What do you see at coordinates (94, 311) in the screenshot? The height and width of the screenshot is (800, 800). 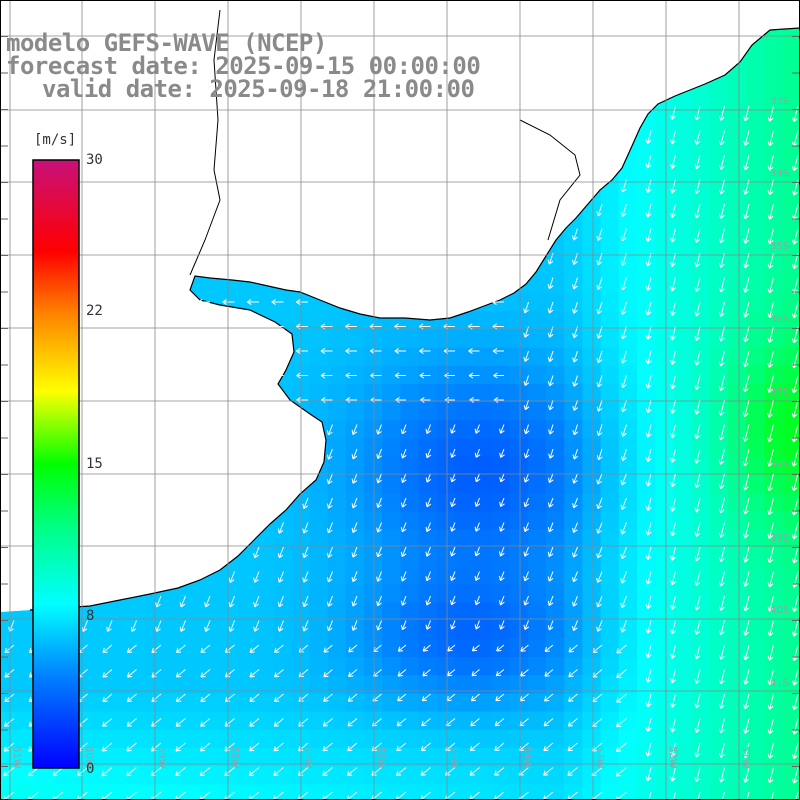 I see `colorbar-tick-22: 22` at bounding box center [94, 311].